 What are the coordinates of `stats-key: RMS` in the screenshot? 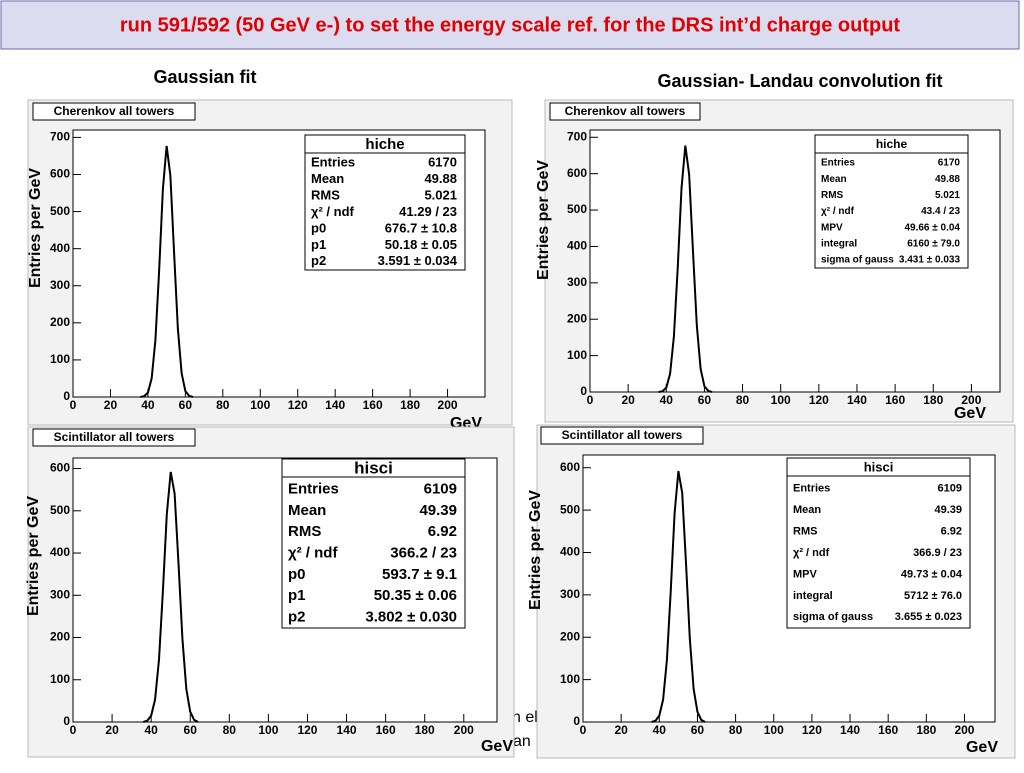 It's located at (805, 531).